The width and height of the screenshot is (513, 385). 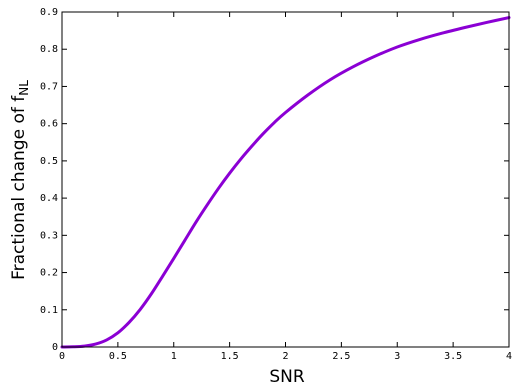 What do you see at coordinates (453, 356) in the screenshot?
I see `x-tick-label: 3.5` at bounding box center [453, 356].